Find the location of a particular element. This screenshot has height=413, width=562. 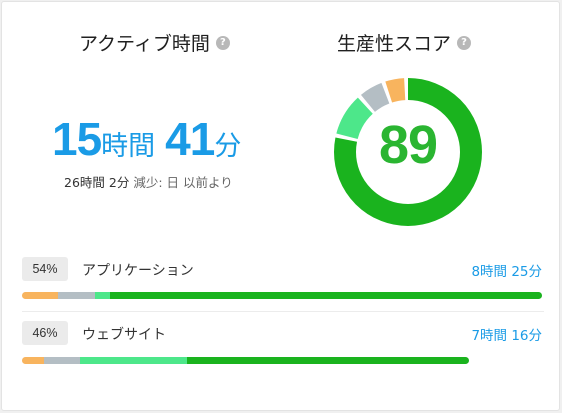

comparison-reference: : 日 以前より is located at coordinates (195, 182).